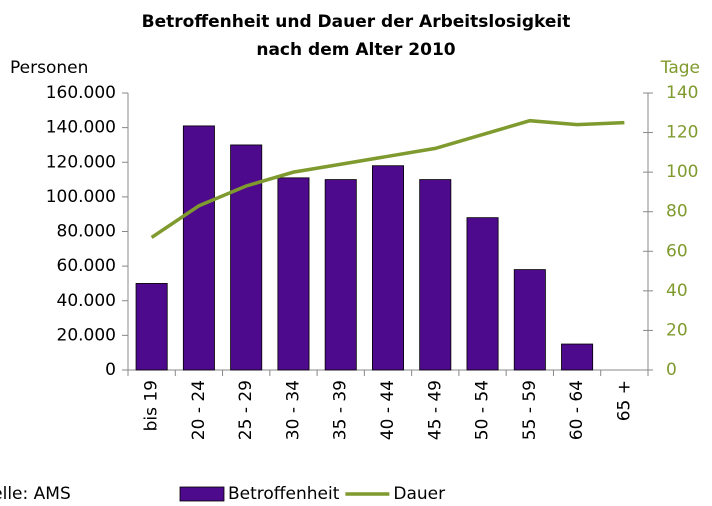  What do you see at coordinates (86, 301) in the screenshot?
I see `y-tick-label: 40.000` at bounding box center [86, 301].